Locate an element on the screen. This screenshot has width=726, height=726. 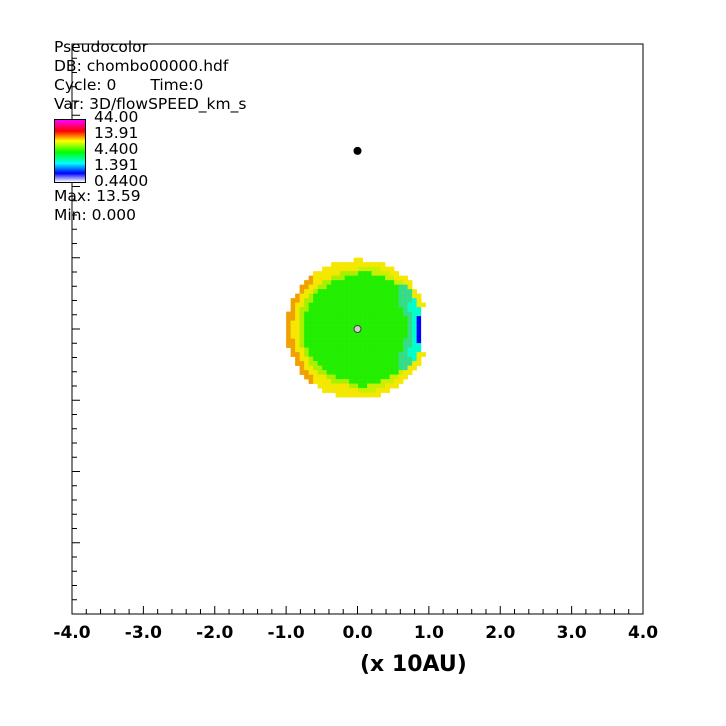
colorbar-label-4: 1.391 is located at coordinates (116, 165).